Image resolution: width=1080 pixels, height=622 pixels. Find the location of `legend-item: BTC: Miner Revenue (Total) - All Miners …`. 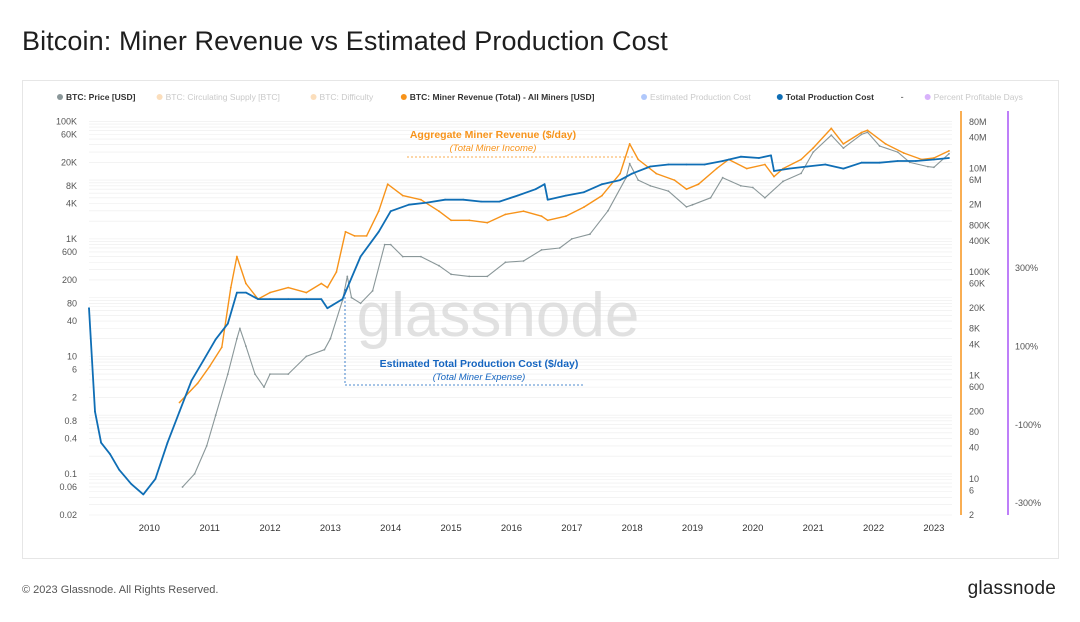

legend-item: BTC: Miner Revenue (Total) - All Miners … is located at coordinates (497, 97).